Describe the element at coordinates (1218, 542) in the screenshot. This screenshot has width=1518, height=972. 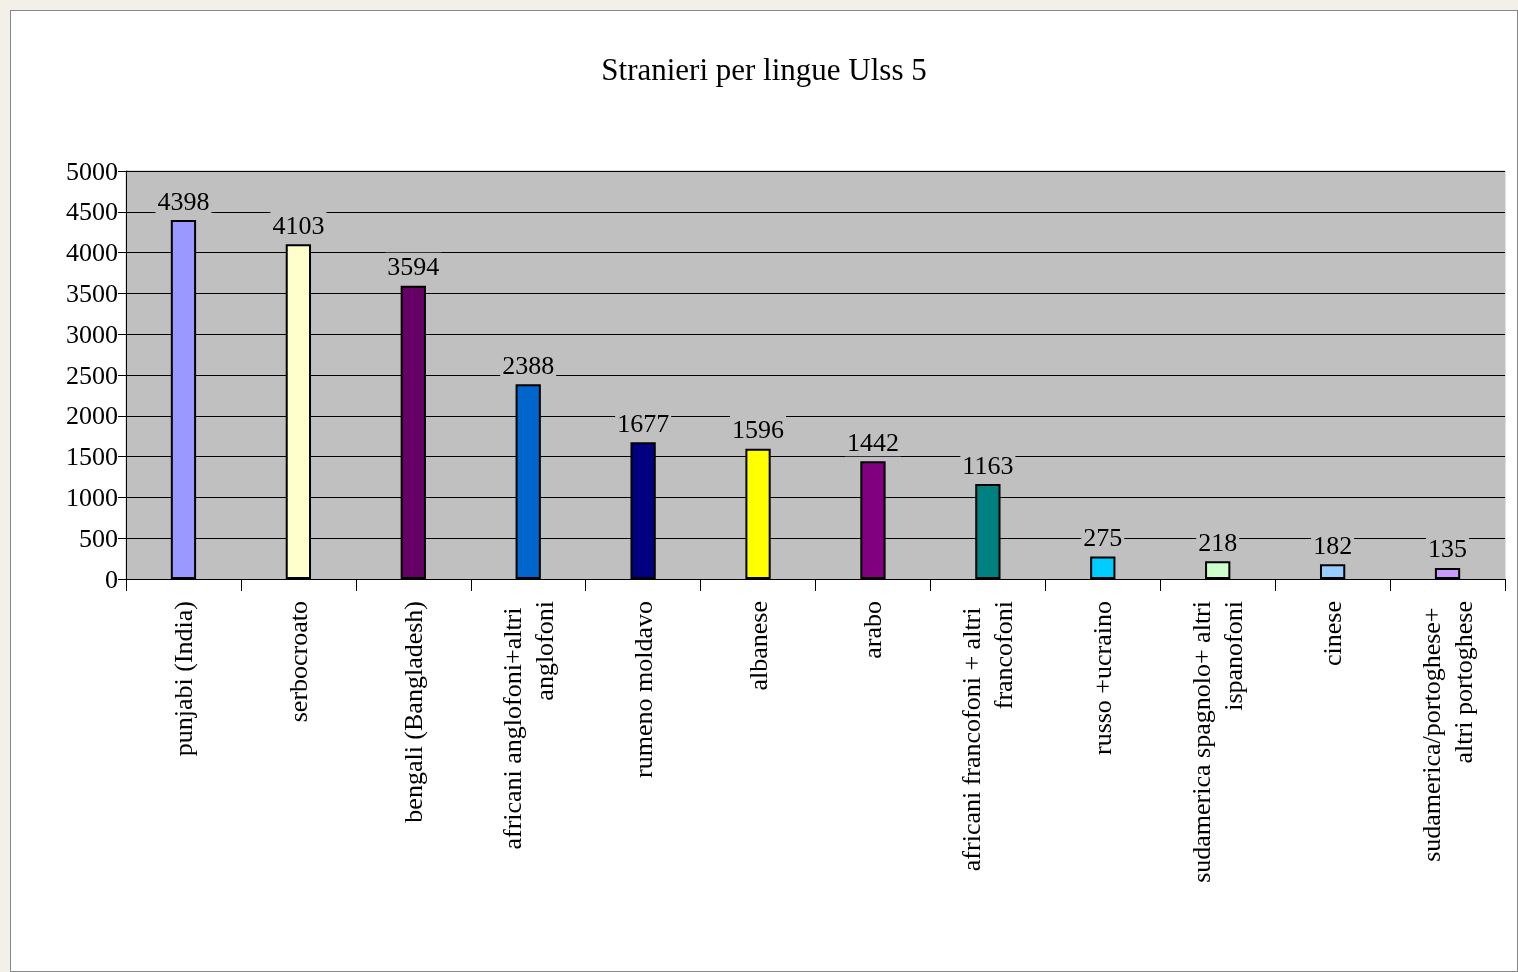
I see `data-label: 218` at that location.